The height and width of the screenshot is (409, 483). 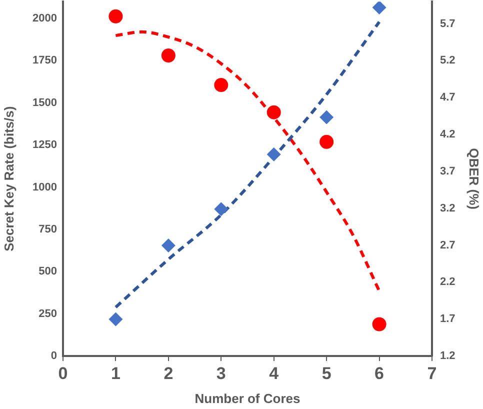 What do you see at coordinates (448, 24) in the screenshot?
I see `y2-tick-label: 5.7` at bounding box center [448, 24].